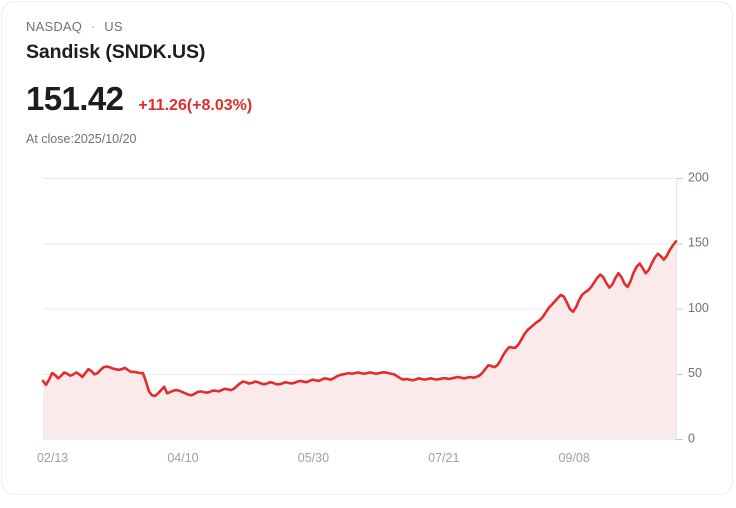 The width and height of the screenshot is (736, 508). I want to click on y-axis-tick-label: 150, so click(698, 243).